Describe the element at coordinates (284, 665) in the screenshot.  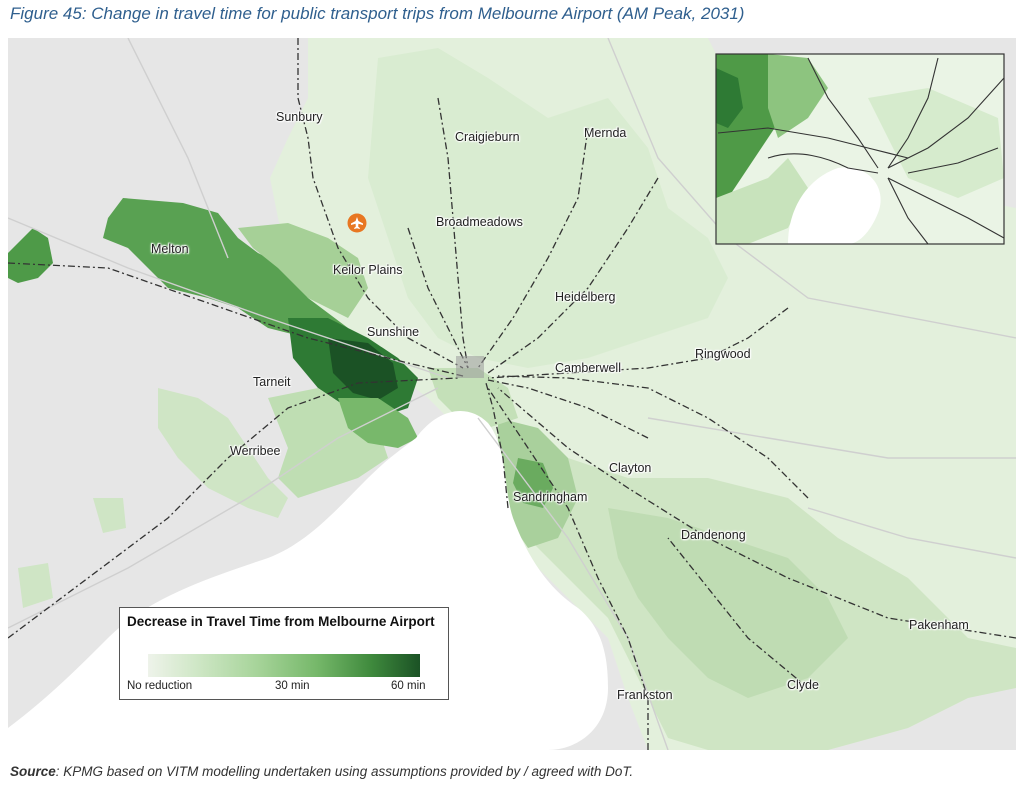
I see `legend-color-ramp` at that location.